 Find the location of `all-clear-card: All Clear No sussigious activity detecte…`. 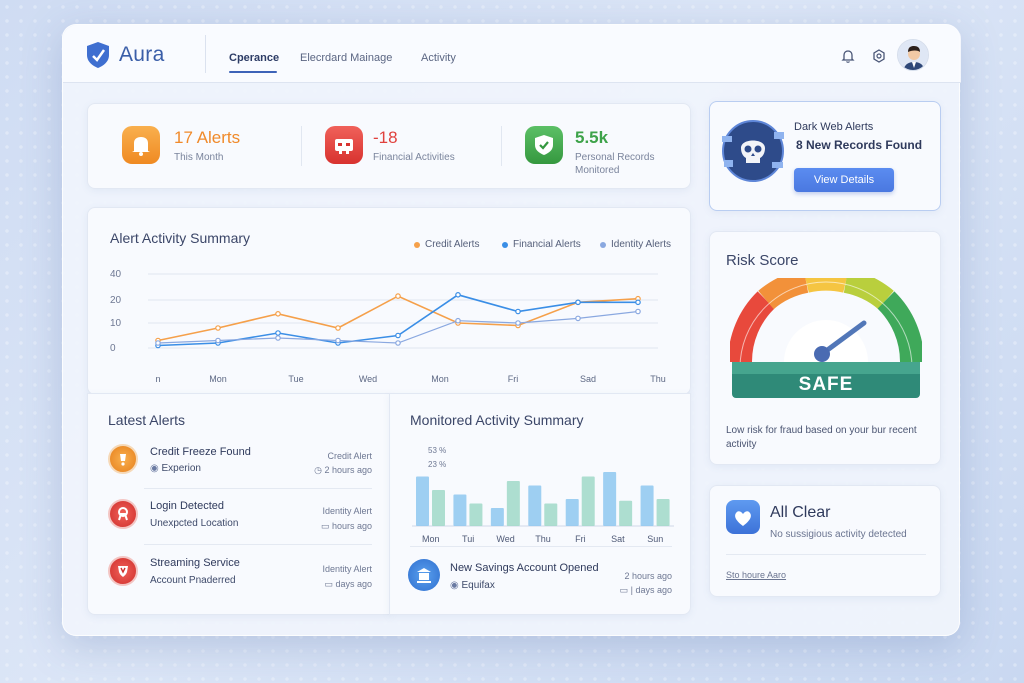

all-clear-card: All Clear No sussigious activity detecte… is located at coordinates (825, 541).